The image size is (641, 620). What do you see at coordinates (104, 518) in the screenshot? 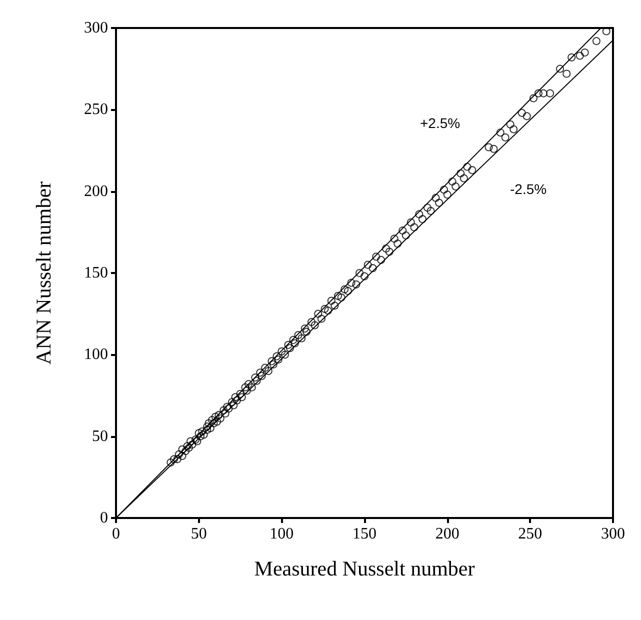
I see `y-tick-label: 0` at bounding box center [104, 518].